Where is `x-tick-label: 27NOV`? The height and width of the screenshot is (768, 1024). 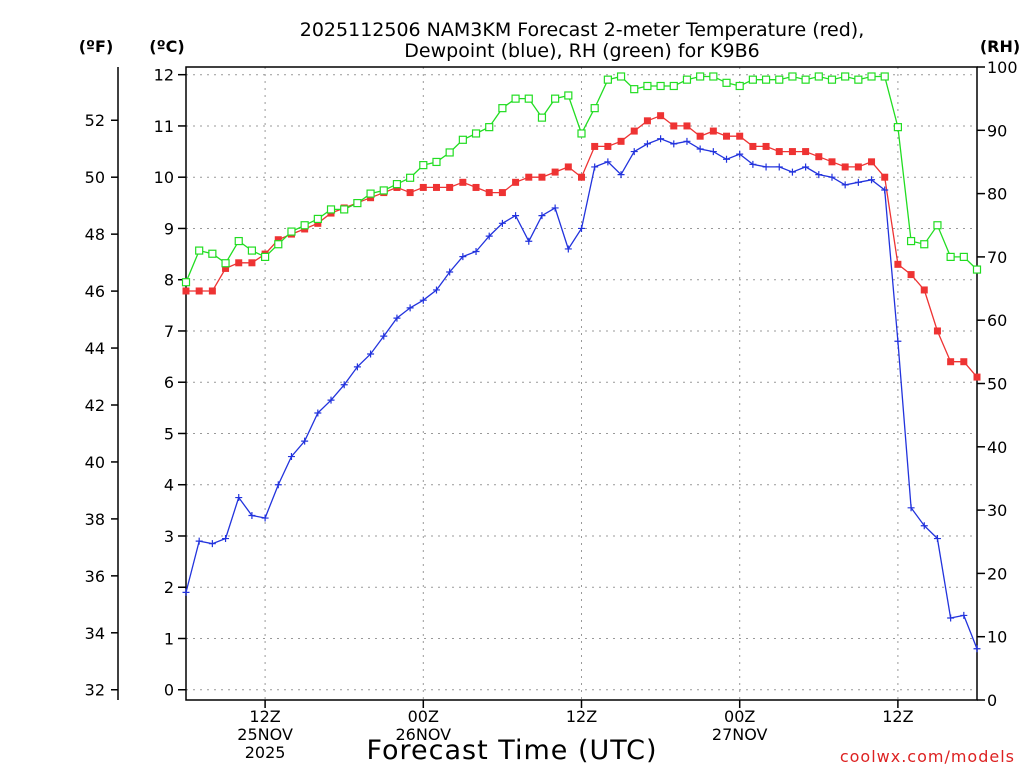 x-tick-label: 27NOV is located at coordinates (740, 734).